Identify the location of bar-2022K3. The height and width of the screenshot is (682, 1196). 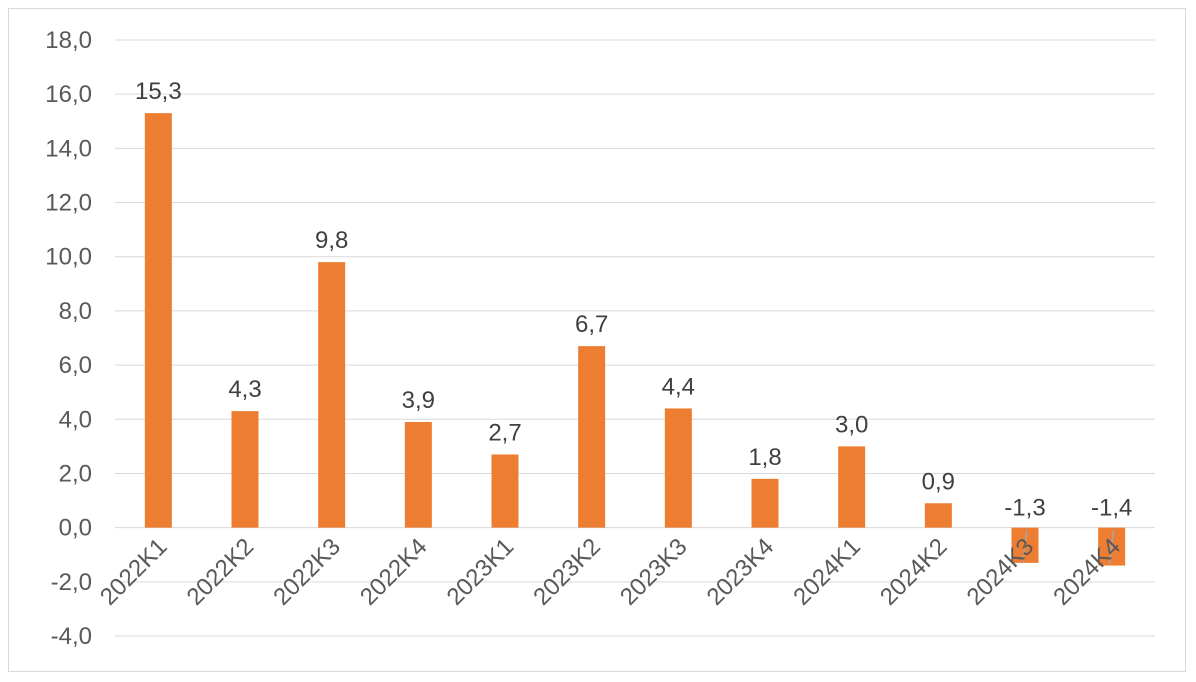
(332, 395).